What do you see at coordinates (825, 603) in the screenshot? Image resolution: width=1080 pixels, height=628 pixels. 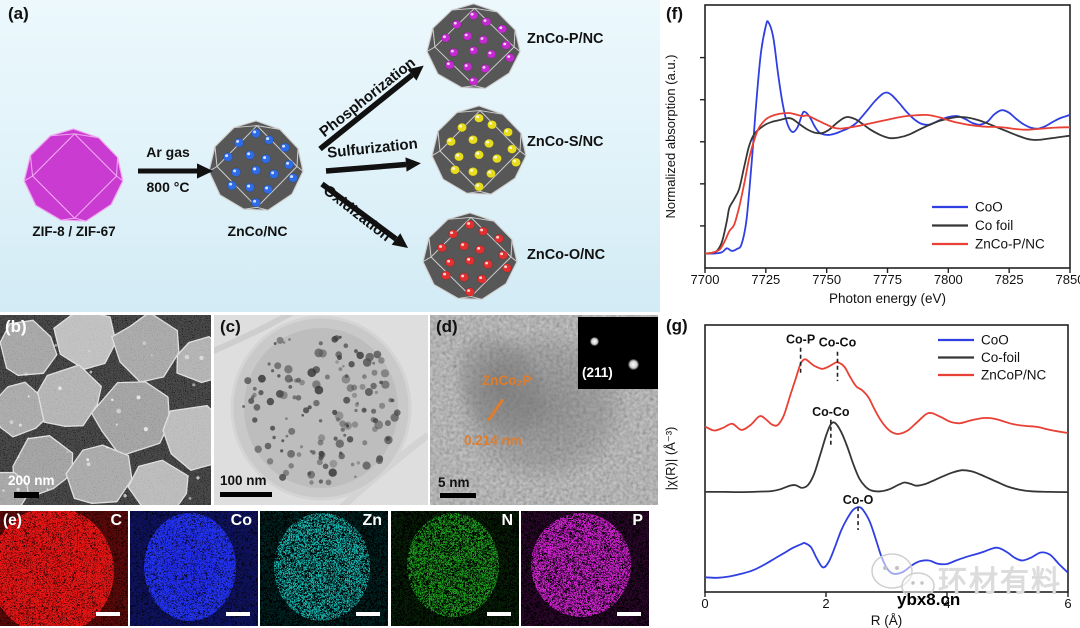 I see `svg-text: 2` at bounding box center [825, 603].